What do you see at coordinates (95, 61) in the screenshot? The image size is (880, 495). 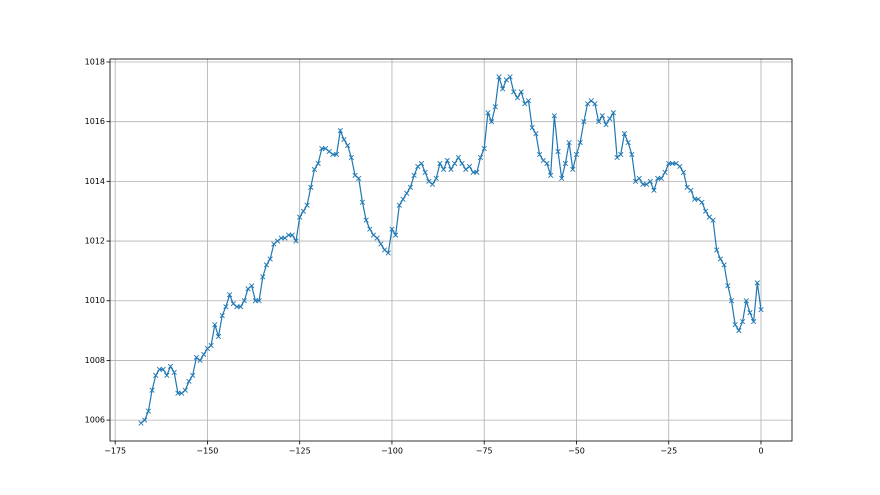 I see `y-tick-label: 1018` at bounding box center [95, 61].